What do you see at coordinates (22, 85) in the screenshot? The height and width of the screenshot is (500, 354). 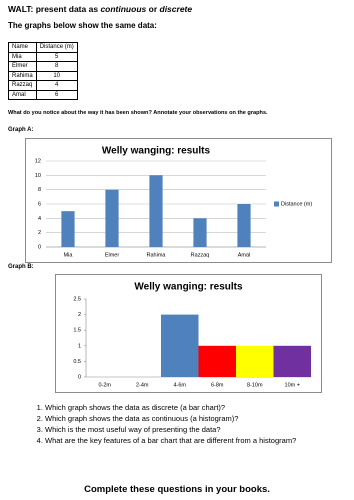 I see `table-cell: Razzaq` at bounding box center [22, 85].